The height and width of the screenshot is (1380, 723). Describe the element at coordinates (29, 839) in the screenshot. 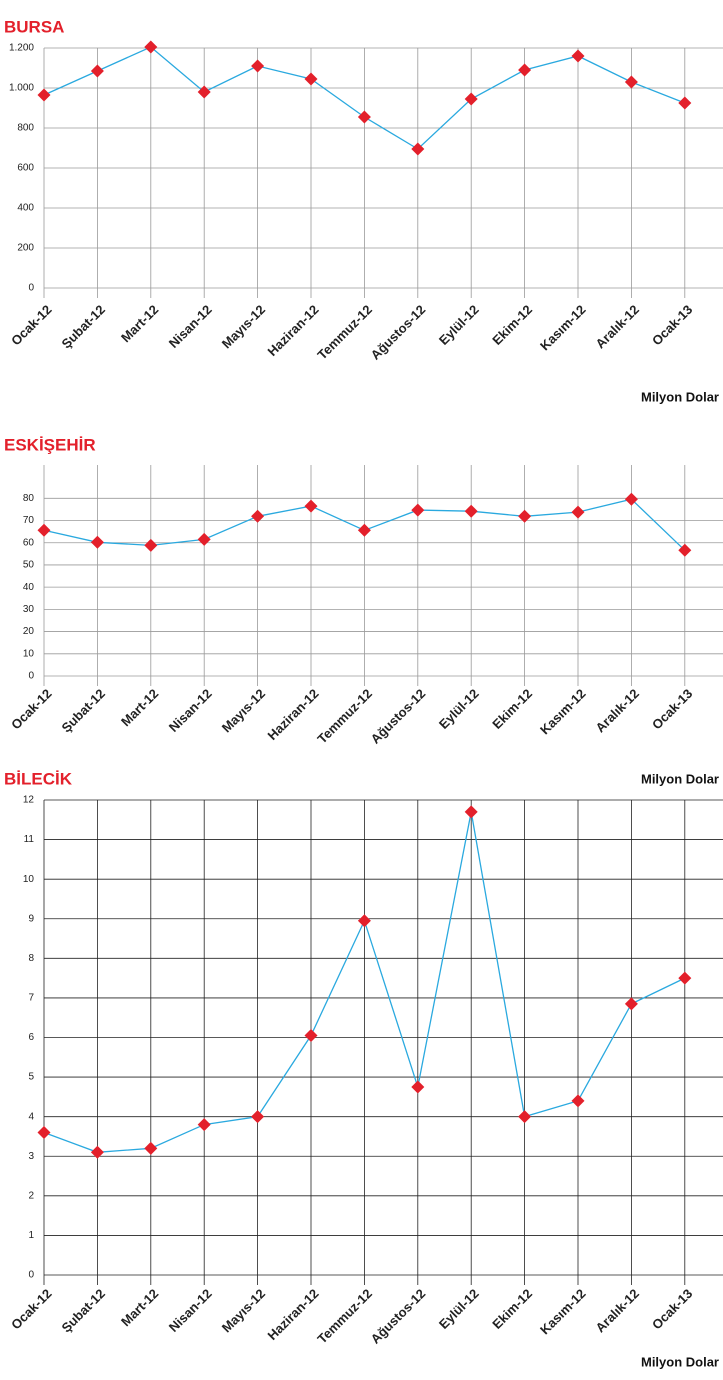

I see `y-tick-label: 11` at that location.